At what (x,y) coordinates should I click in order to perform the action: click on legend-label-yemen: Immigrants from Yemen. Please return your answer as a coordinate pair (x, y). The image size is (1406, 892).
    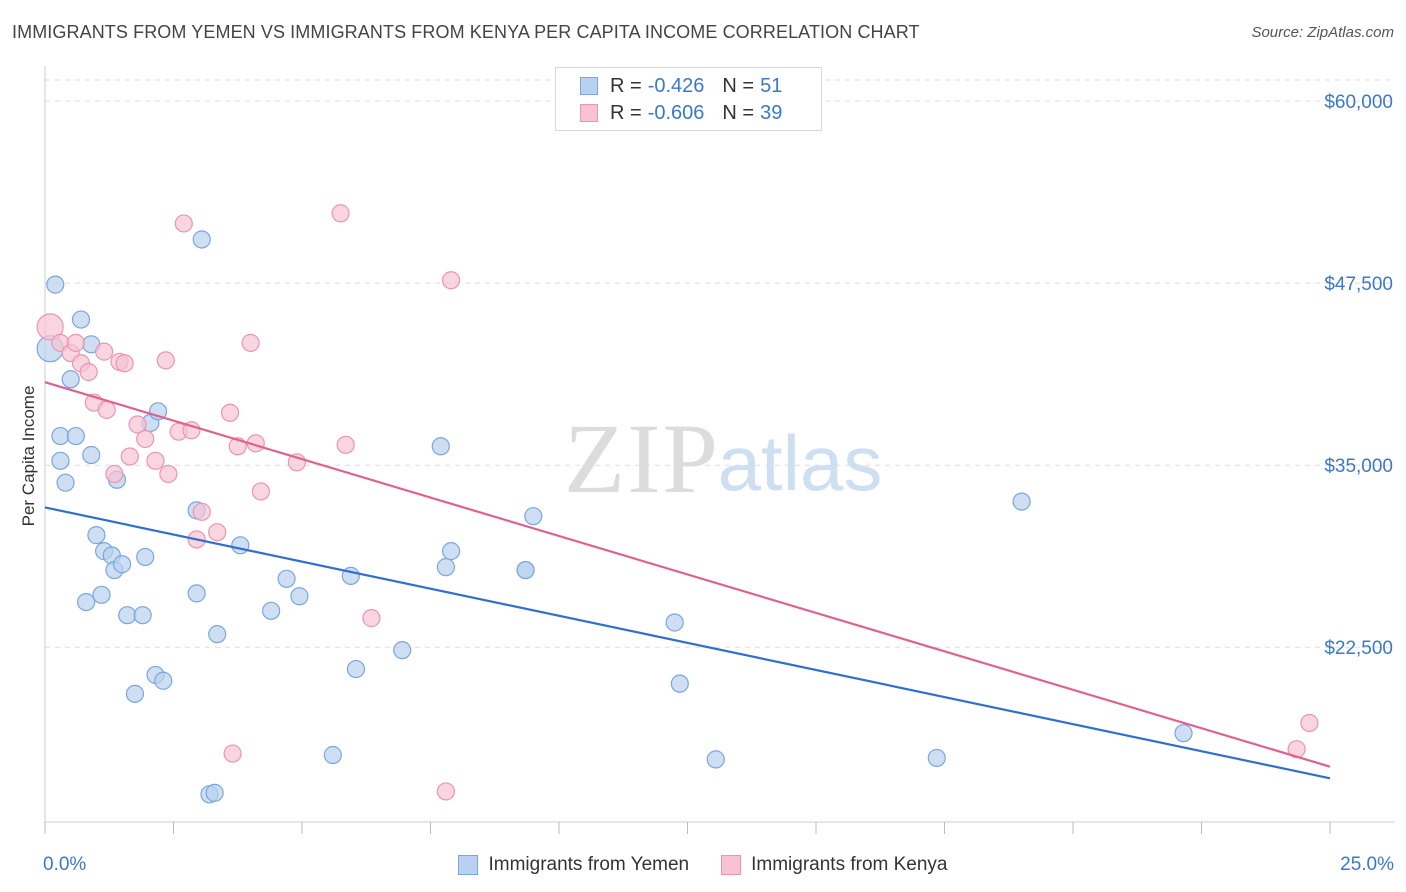
    Looking at the image, I should click on (589, 864).